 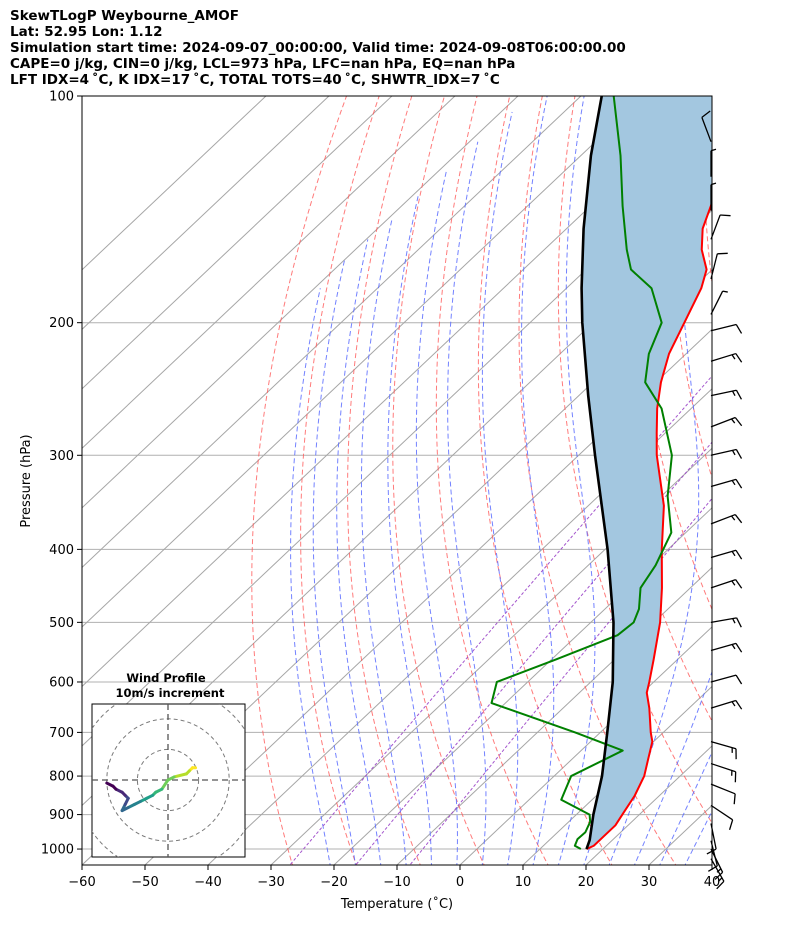 What do you see at coordinates (86, 32) in the screenshot?
I see `title-location: Lat: 52.95 Lon: 1.12` at bounding box center [86, 32].